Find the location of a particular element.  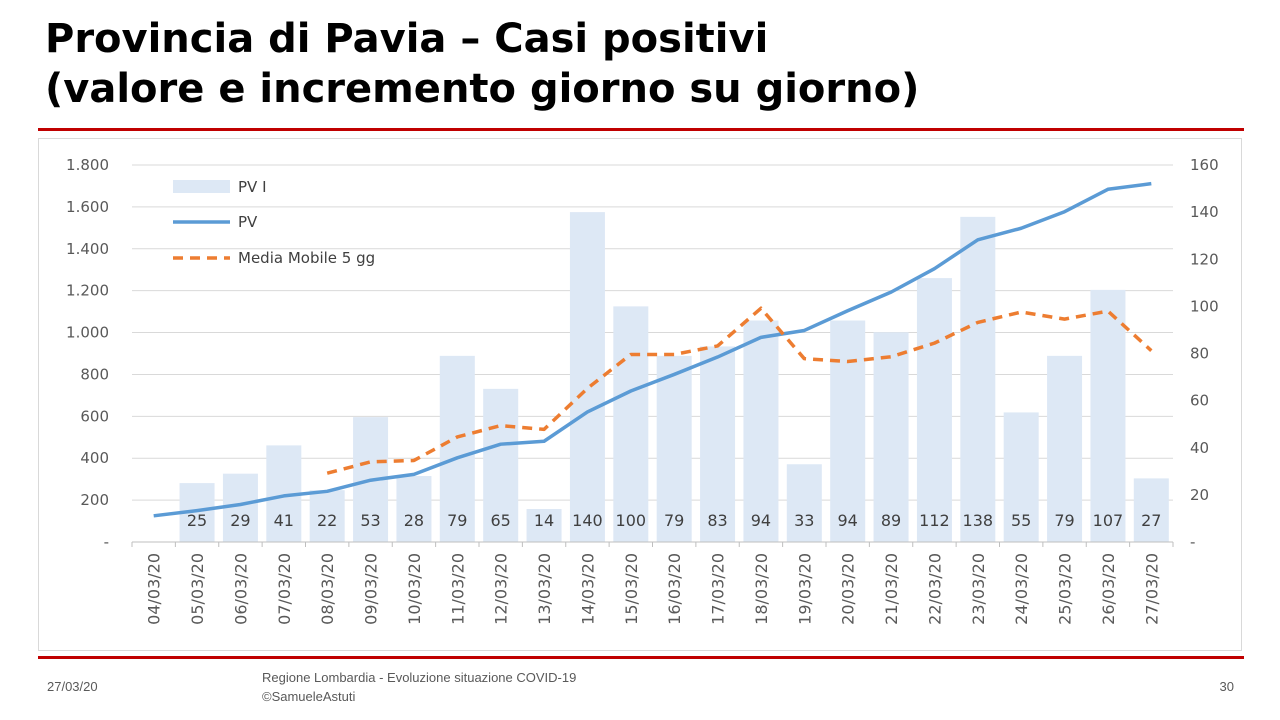

bar-data-label: 100 is located at coordinates (631, 520).